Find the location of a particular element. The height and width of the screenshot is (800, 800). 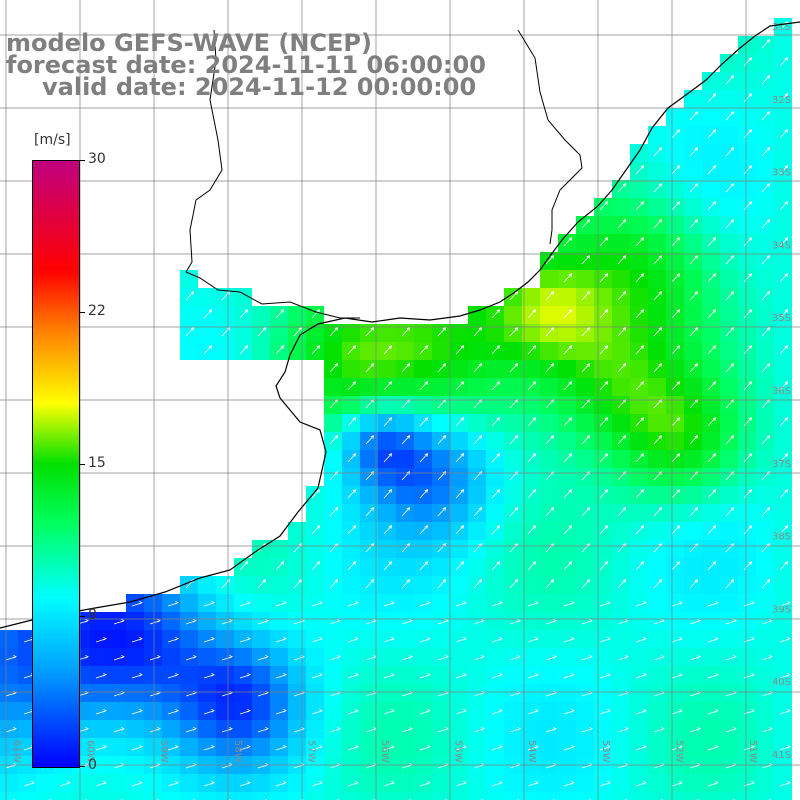

latitude-label: 40S is located at coordinates (781, 682).